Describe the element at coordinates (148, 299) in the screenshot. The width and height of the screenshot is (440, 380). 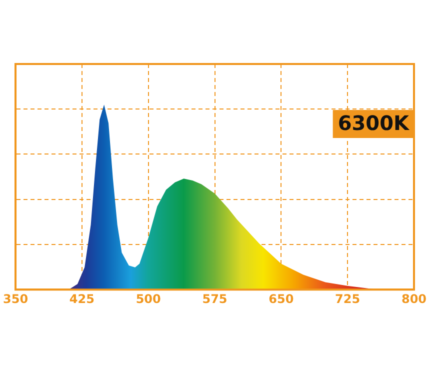
I see `x-tick-label: 500` at that location.